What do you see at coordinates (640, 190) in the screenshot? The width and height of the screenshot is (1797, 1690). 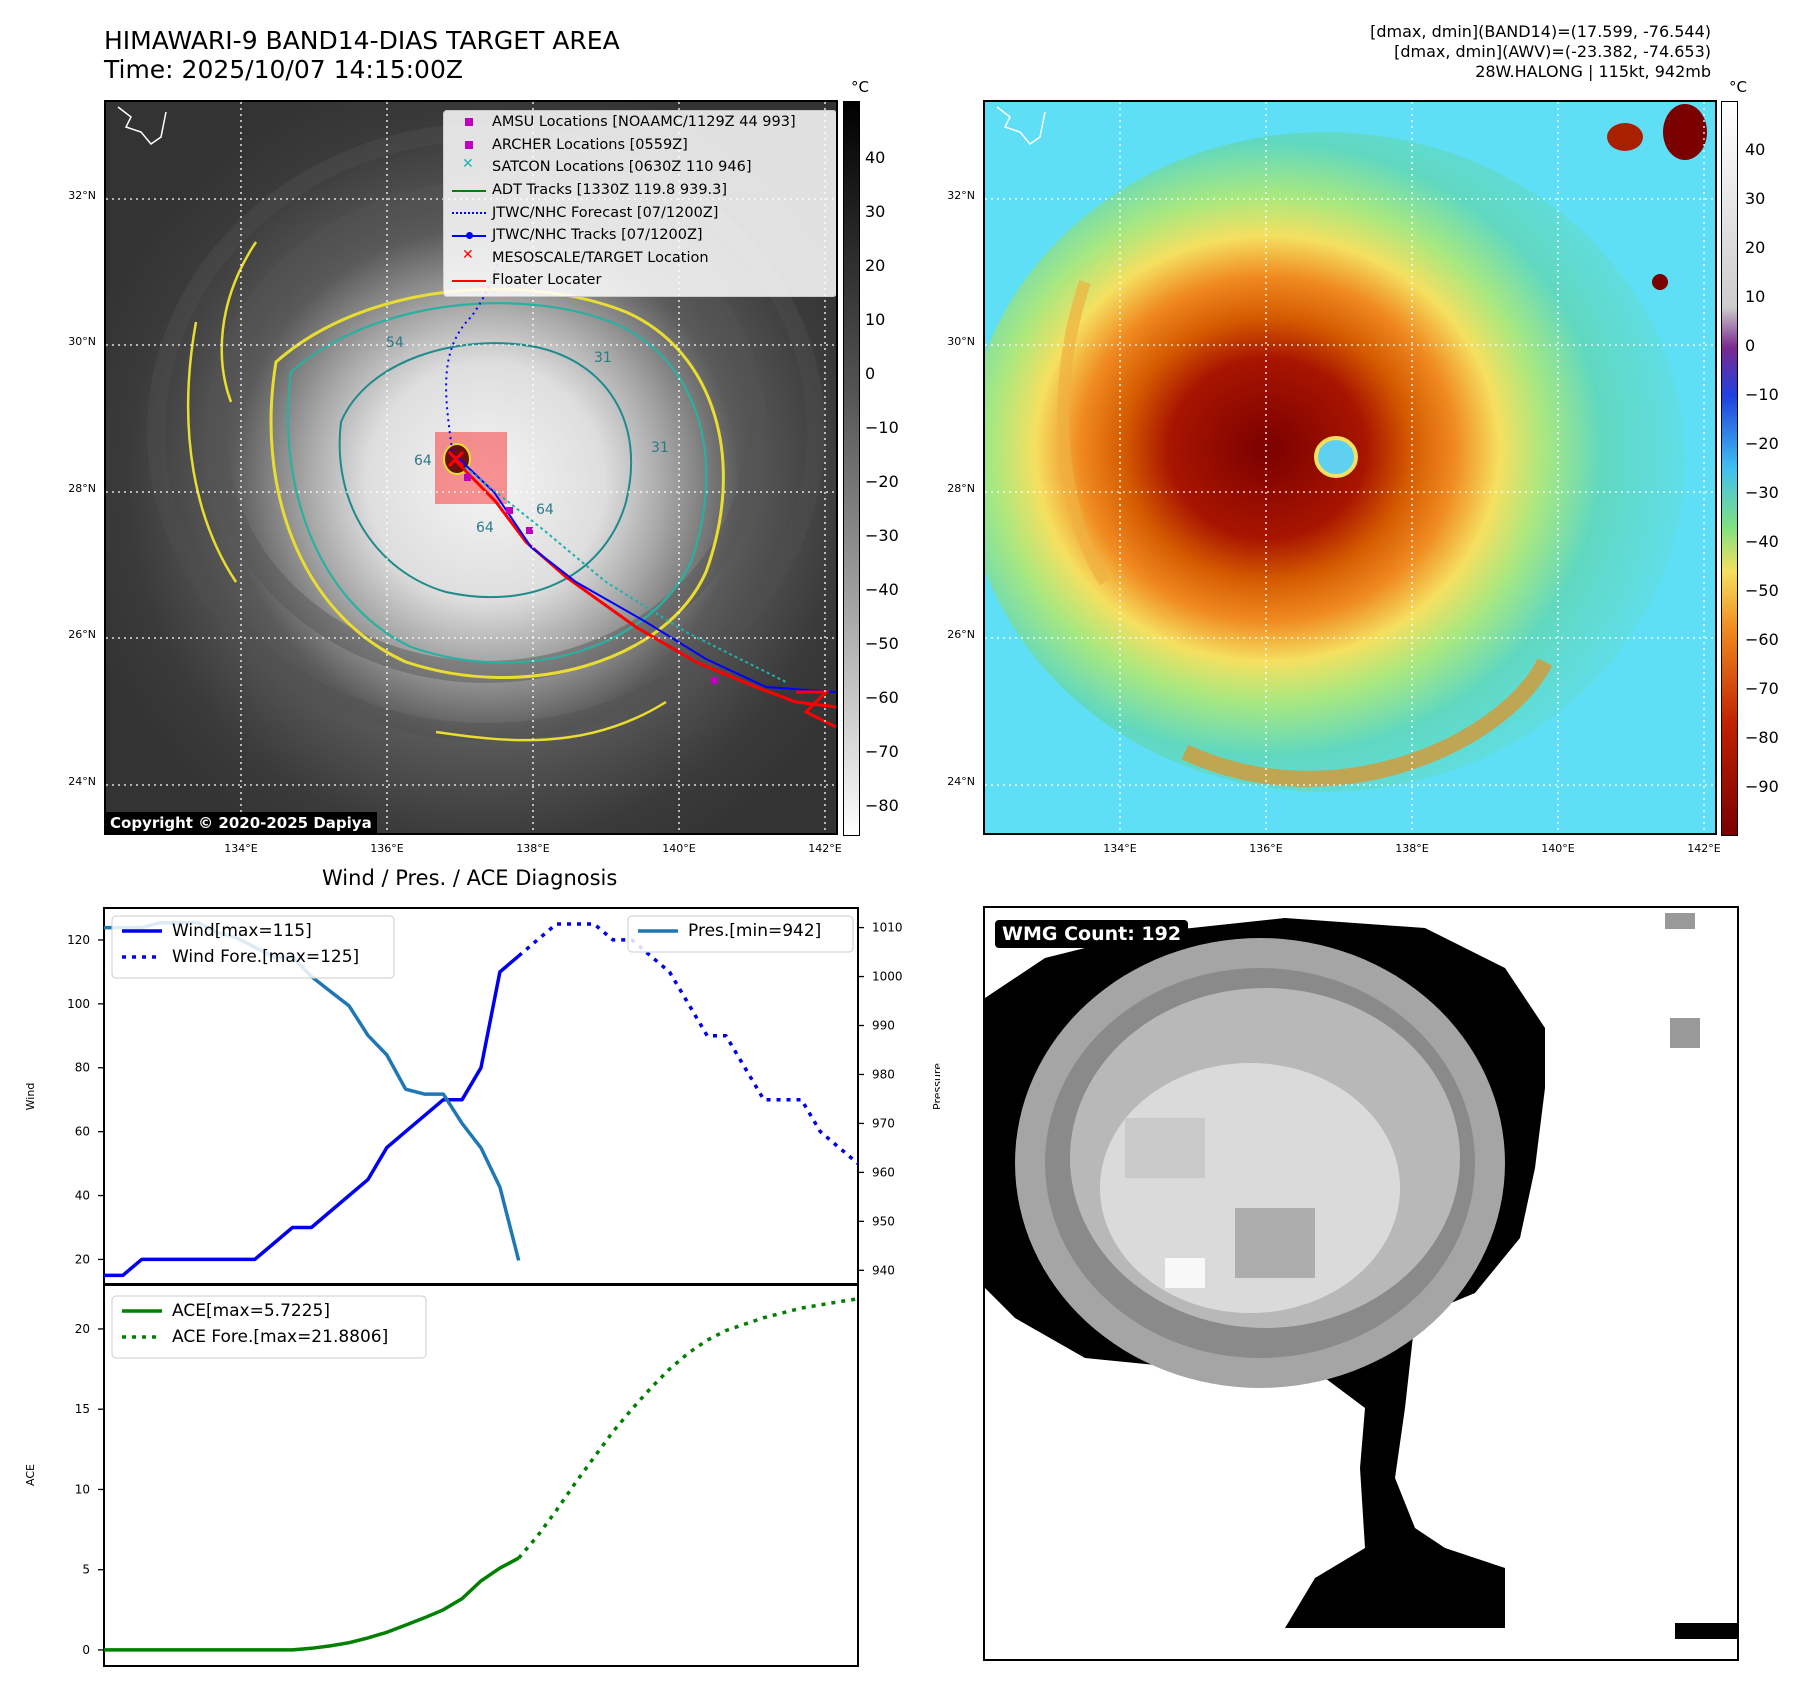 I see `legend-item-adt: ADT Tracks [1330Z 119.8 939.3]` at bounding box center [640, 190].